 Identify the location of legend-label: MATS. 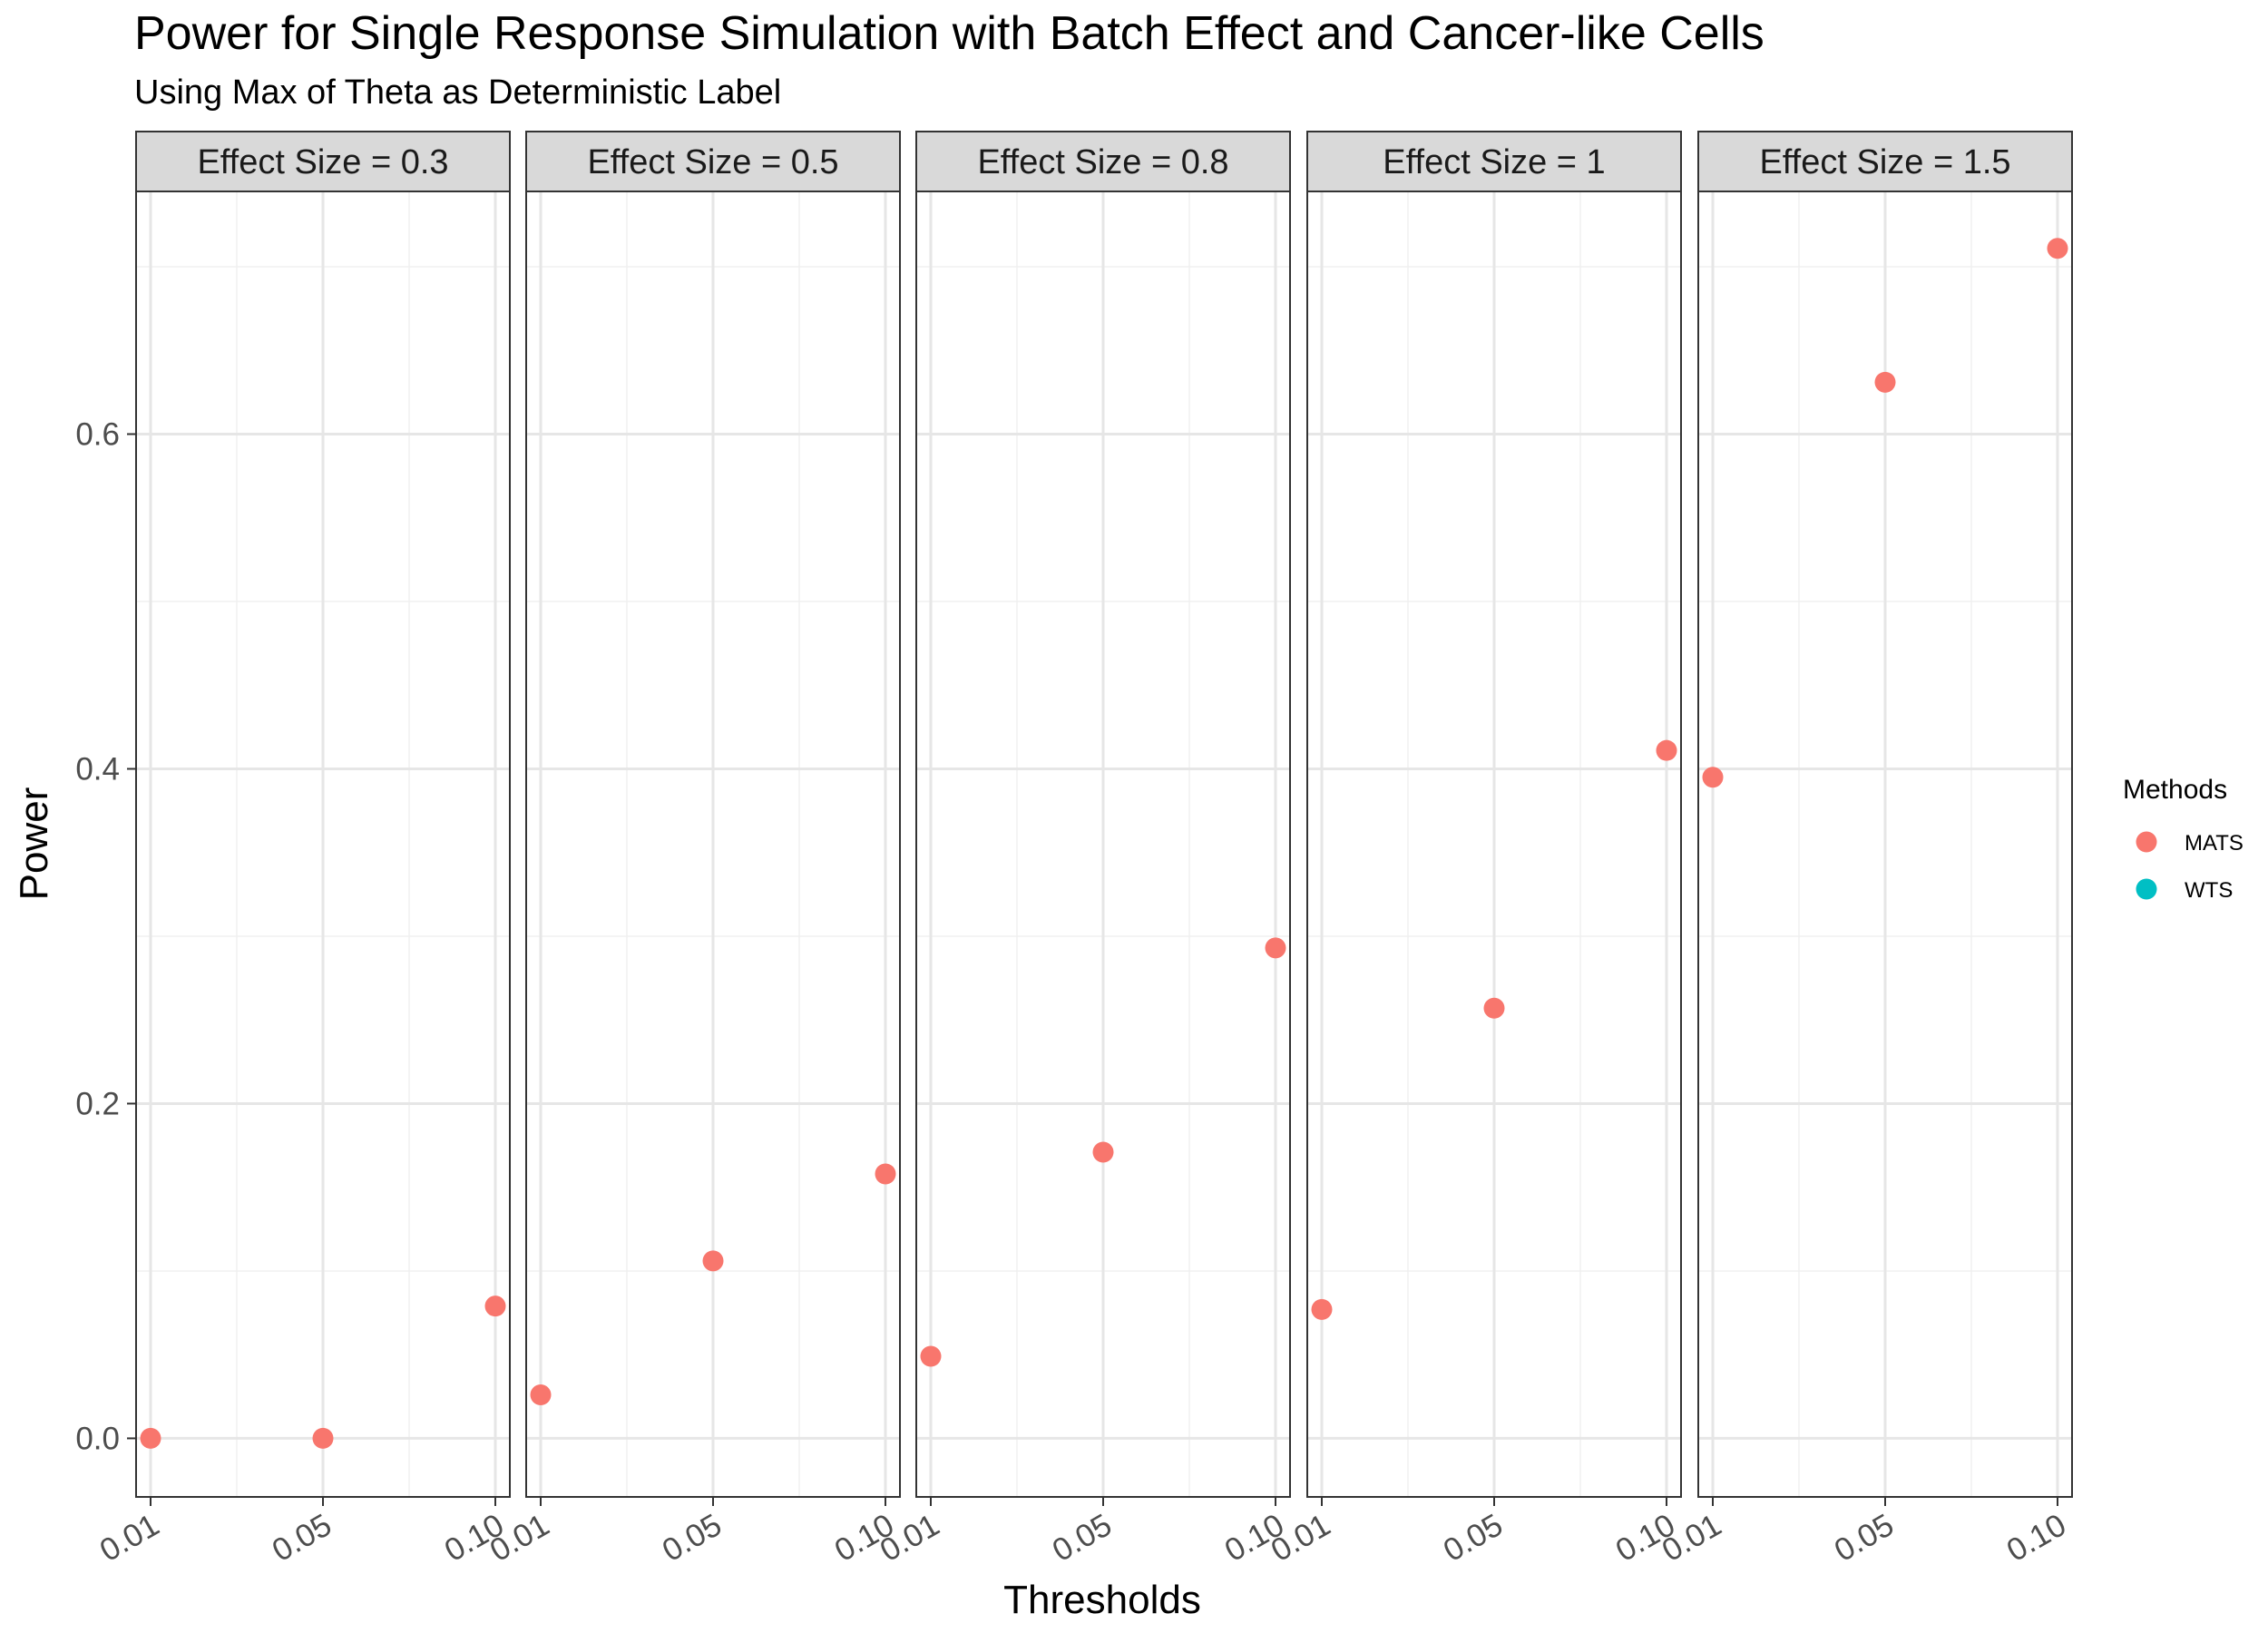
(2214, 843).